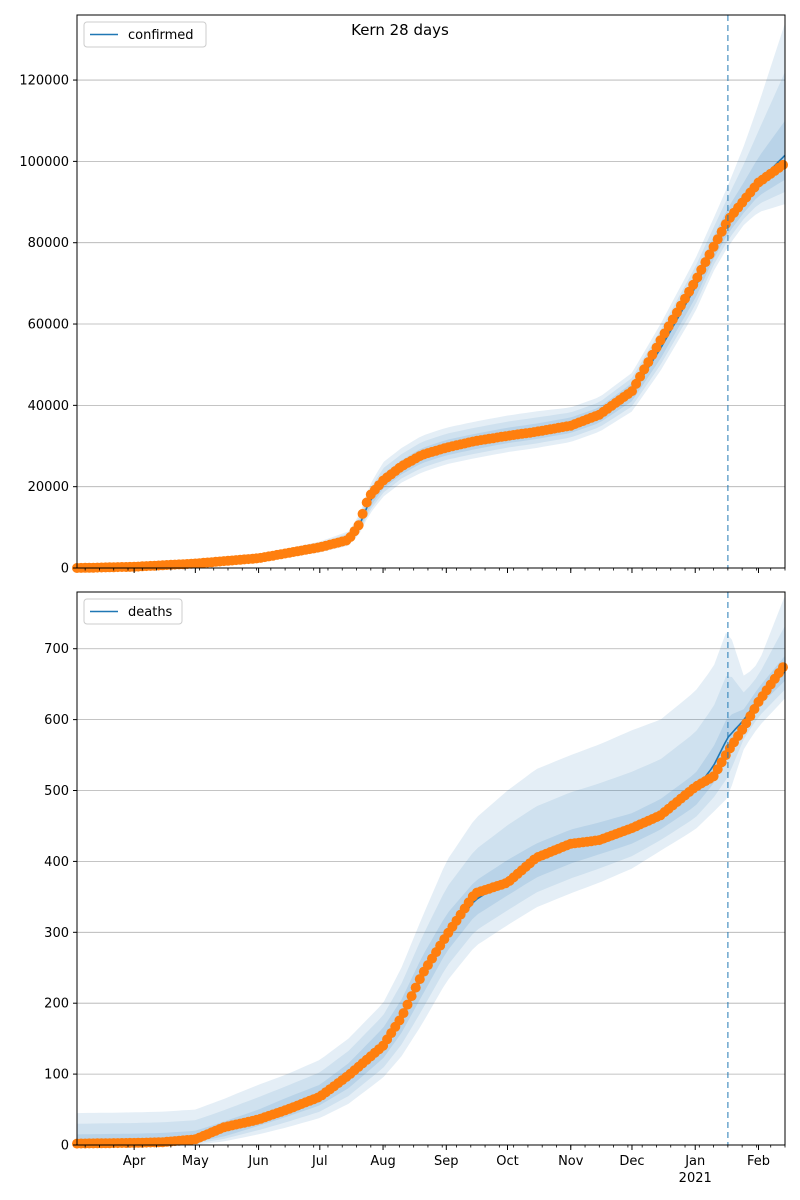 Image resolution: width=800 pixels, height=1200 pixels. What do you see at coordinates (161, 35) in the screenshot?
I see `legend-label: confirmed` at bounding box center [161, 35].